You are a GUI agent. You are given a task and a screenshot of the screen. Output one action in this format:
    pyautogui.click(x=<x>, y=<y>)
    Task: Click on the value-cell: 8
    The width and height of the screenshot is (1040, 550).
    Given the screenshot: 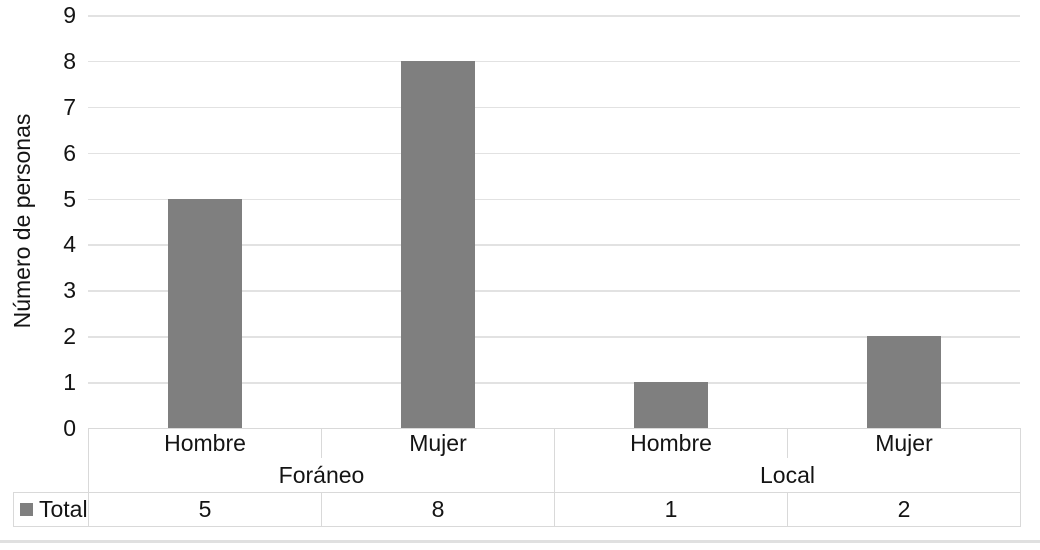 What is the action you would take?
    pyautogui.click(x=438, y=509)
    